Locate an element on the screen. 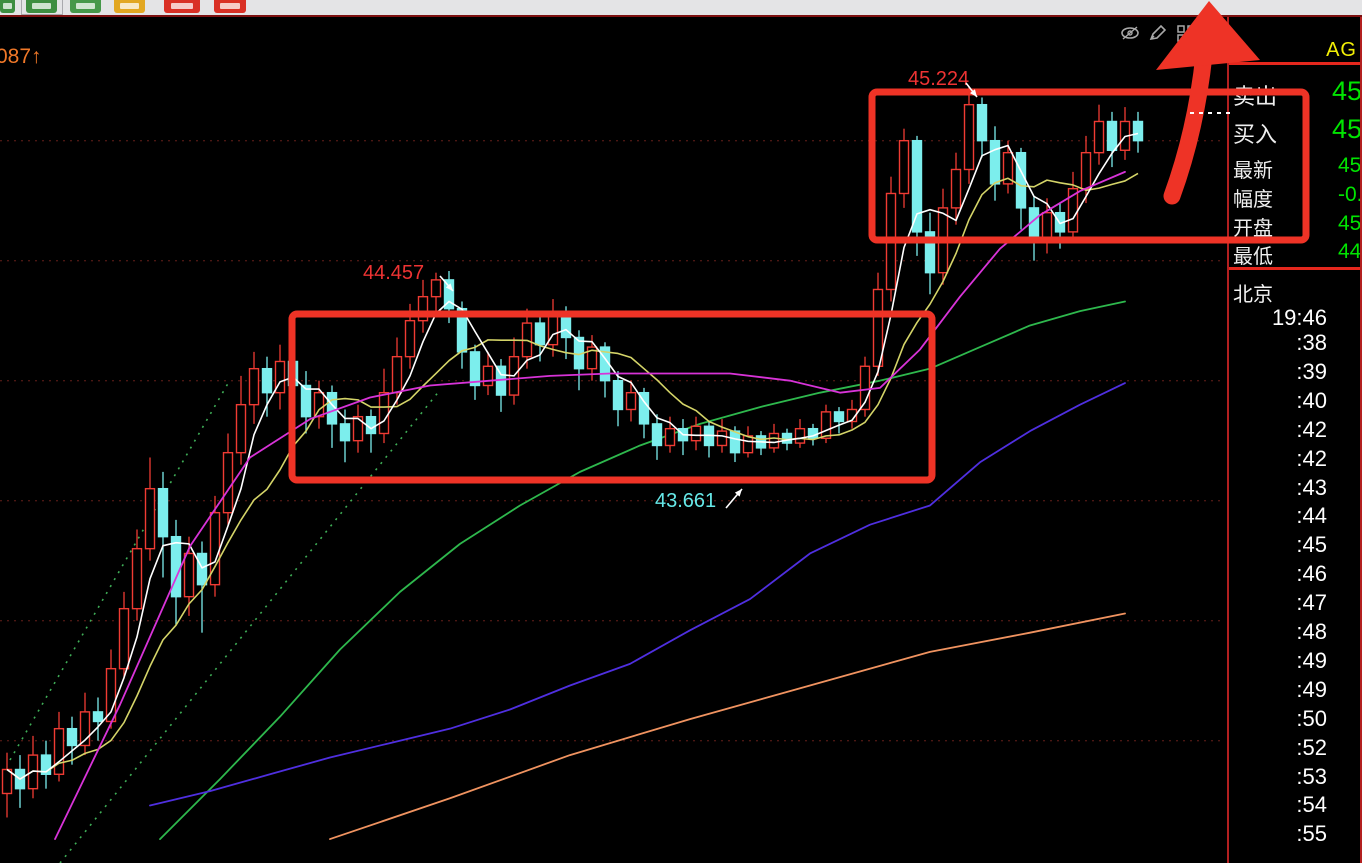 The width and height of the screenshot is (1362, 863). time-list-item: :53 is located at coordinates (1311, 776).